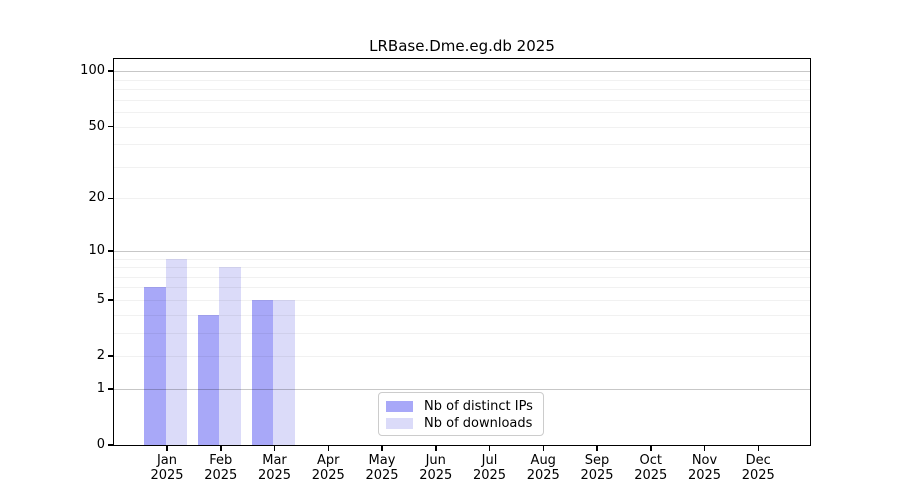  What do you see at coordinates (651, 468) in the screenshot?
I see `x-tick-label: Oct 2025` at bounding box center [651, 468].